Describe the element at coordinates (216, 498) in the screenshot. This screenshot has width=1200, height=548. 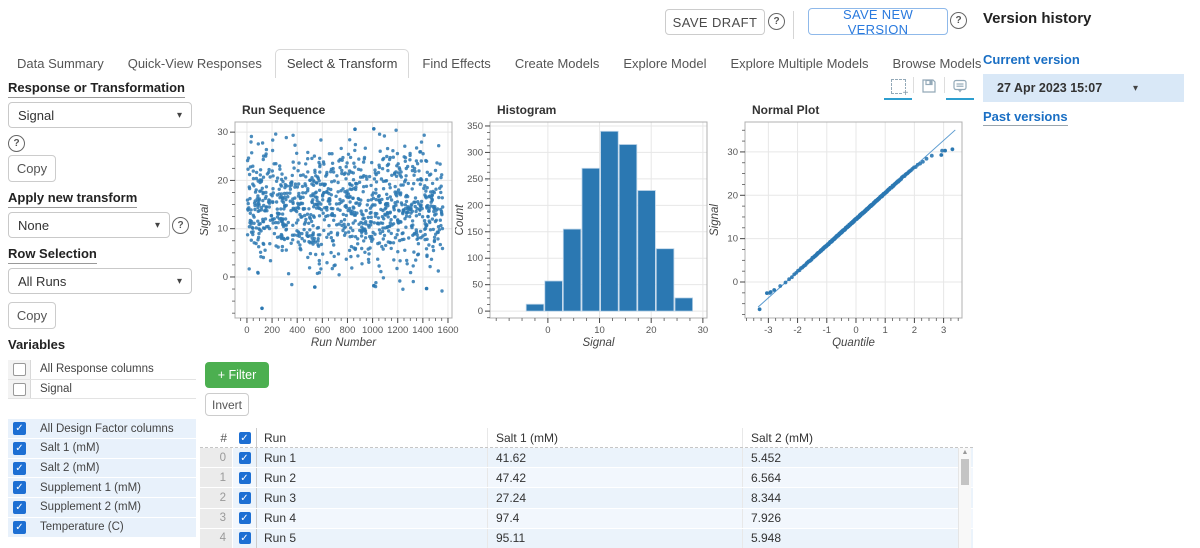
I see `row-index: 2` at that location.